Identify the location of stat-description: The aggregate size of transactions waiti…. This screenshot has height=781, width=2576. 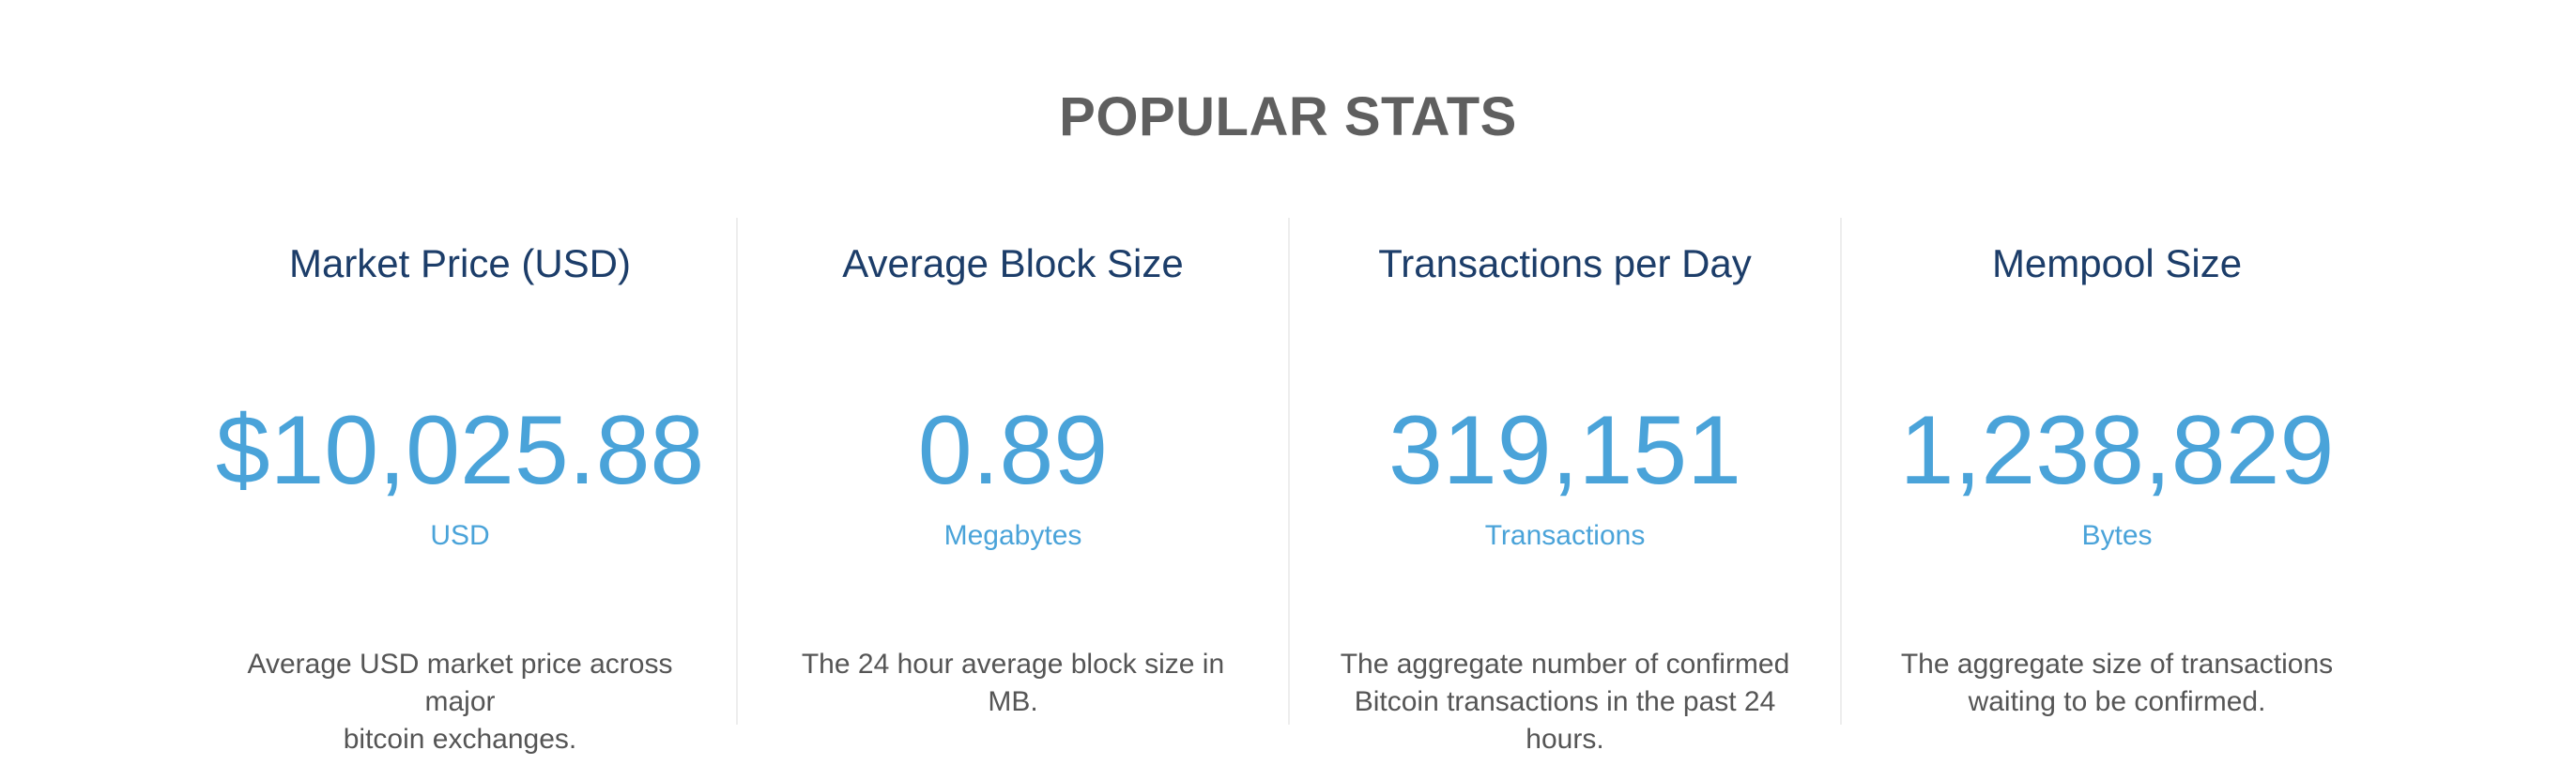
(2117, 684).